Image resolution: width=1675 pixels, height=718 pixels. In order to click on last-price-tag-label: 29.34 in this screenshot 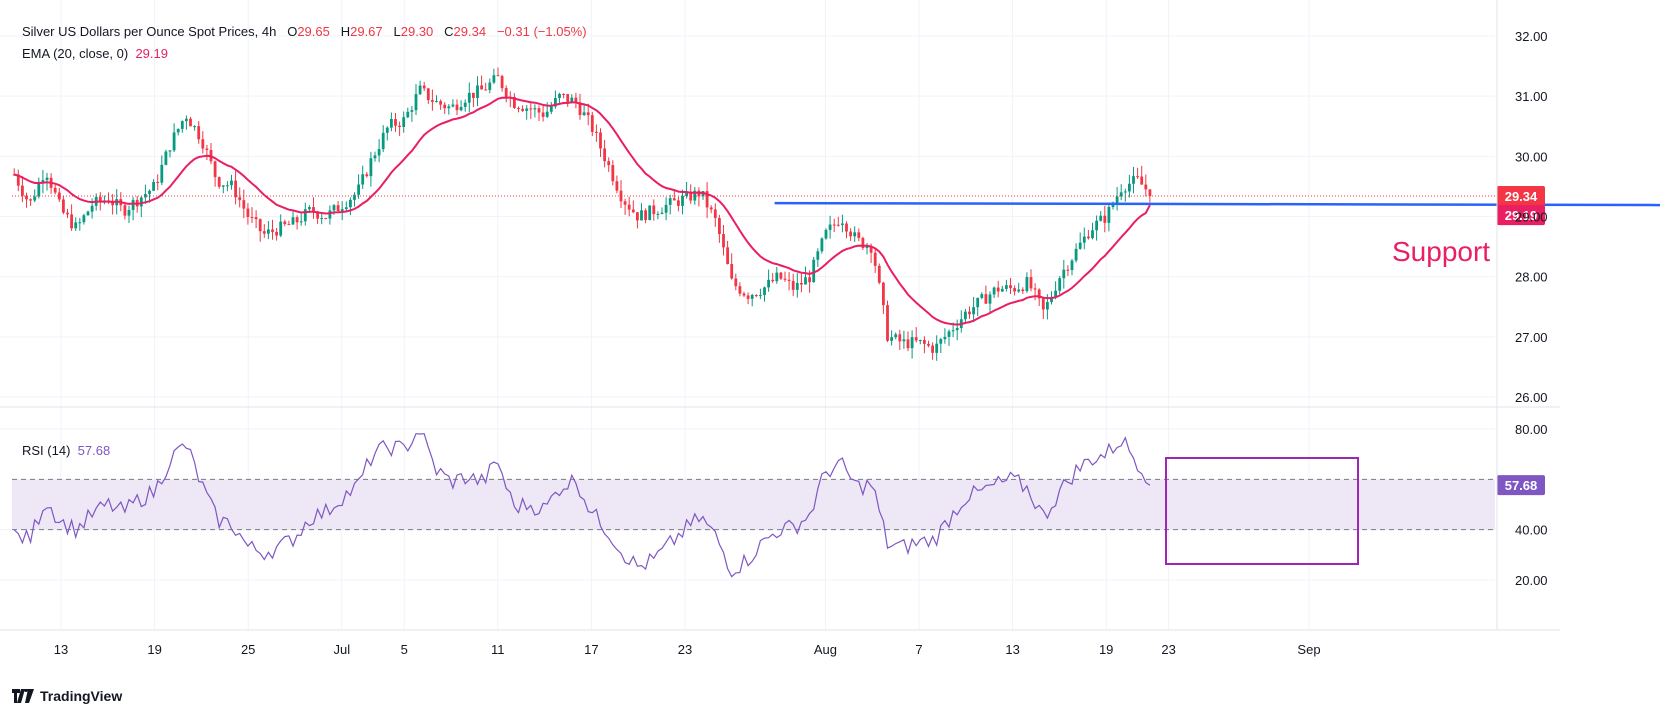, I will do `click(1521, 196)`.